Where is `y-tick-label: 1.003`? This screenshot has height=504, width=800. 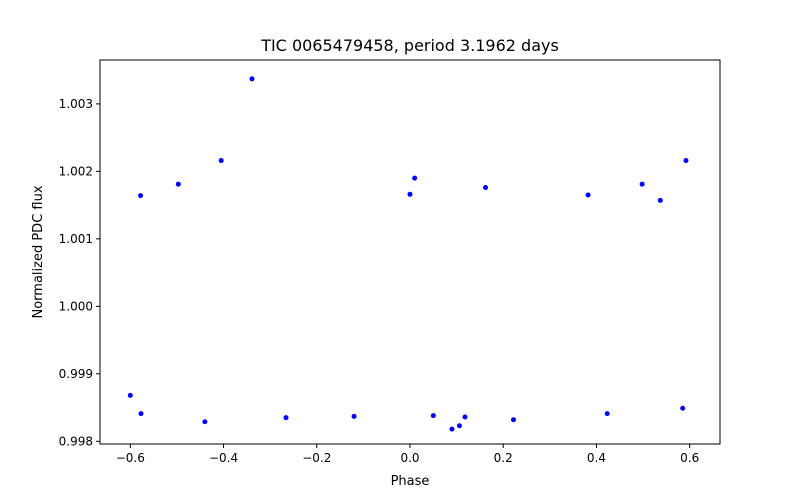 y-tick-label: 1.003 is located at coordinates (76, 104).